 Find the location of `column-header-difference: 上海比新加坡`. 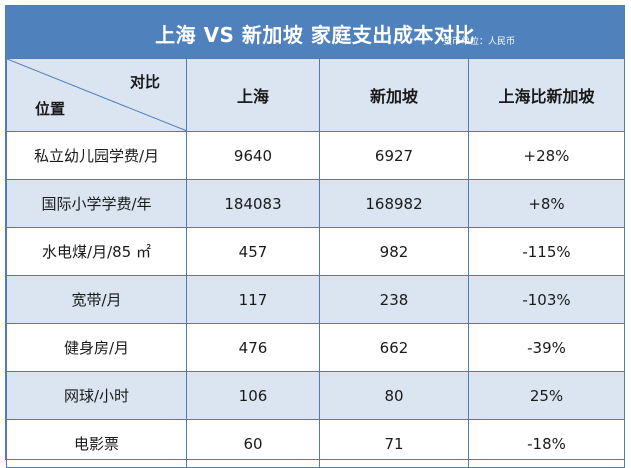

column-header-difference: 上海比新加坡 is located at coordinates (546, 95).